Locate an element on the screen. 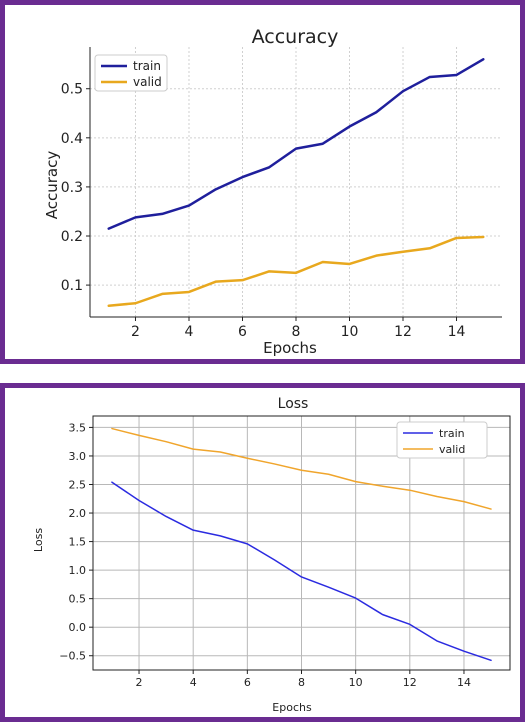  loss-chart-title: Loss is located at coordinates (293, 404).